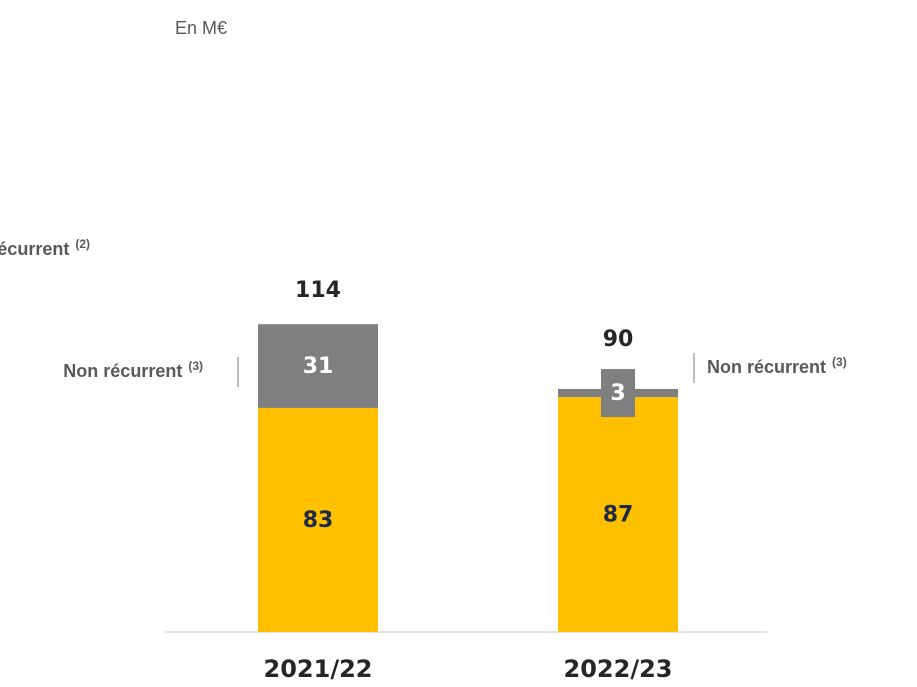  I want to click on total-label: 90, so click(618, 339).